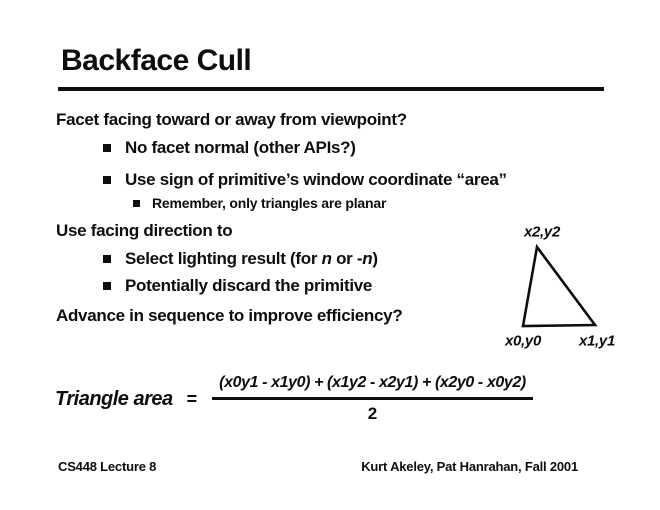 This screenshot has height=510, width=660. Describe the element at coordinates (192, 398) in the screenshot. I see `equals-sign: =` at that location.